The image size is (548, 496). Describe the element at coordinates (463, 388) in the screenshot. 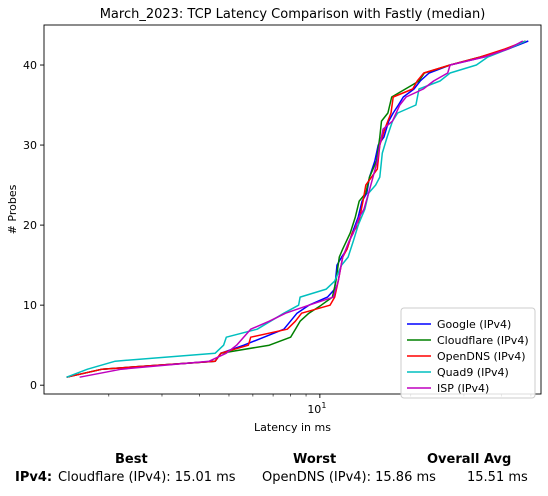

I see `legend-label-4: ISP (IPv4)` at that location.